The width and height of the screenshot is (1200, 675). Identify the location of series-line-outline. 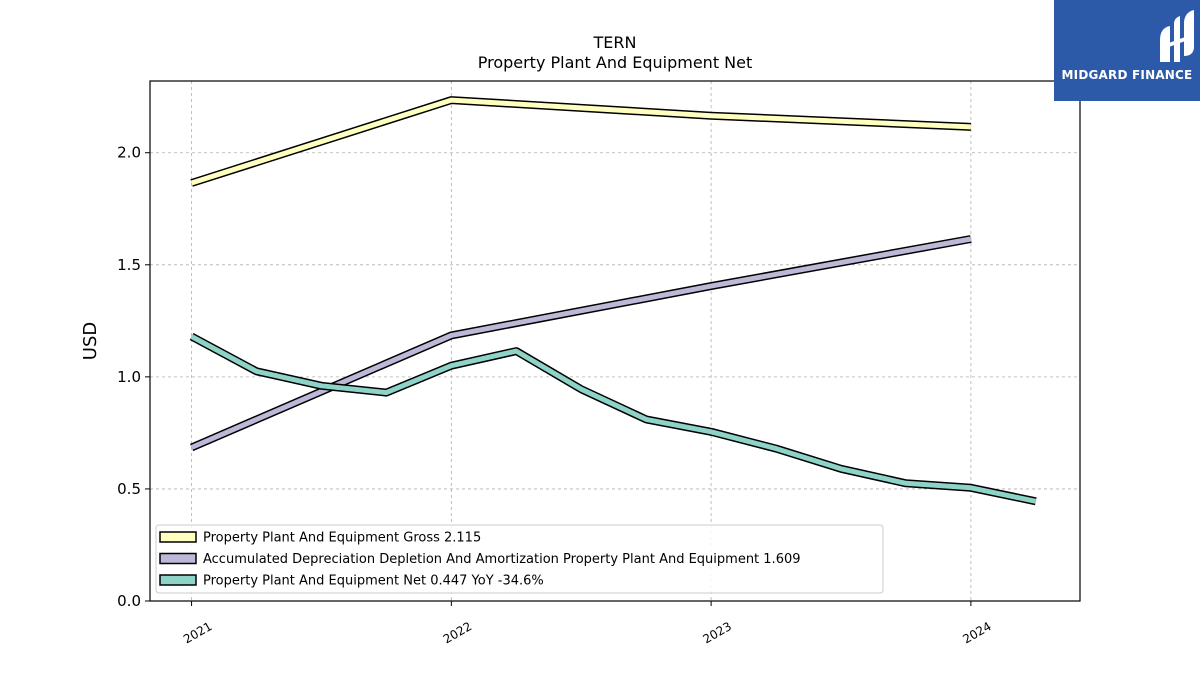
(581, 141).